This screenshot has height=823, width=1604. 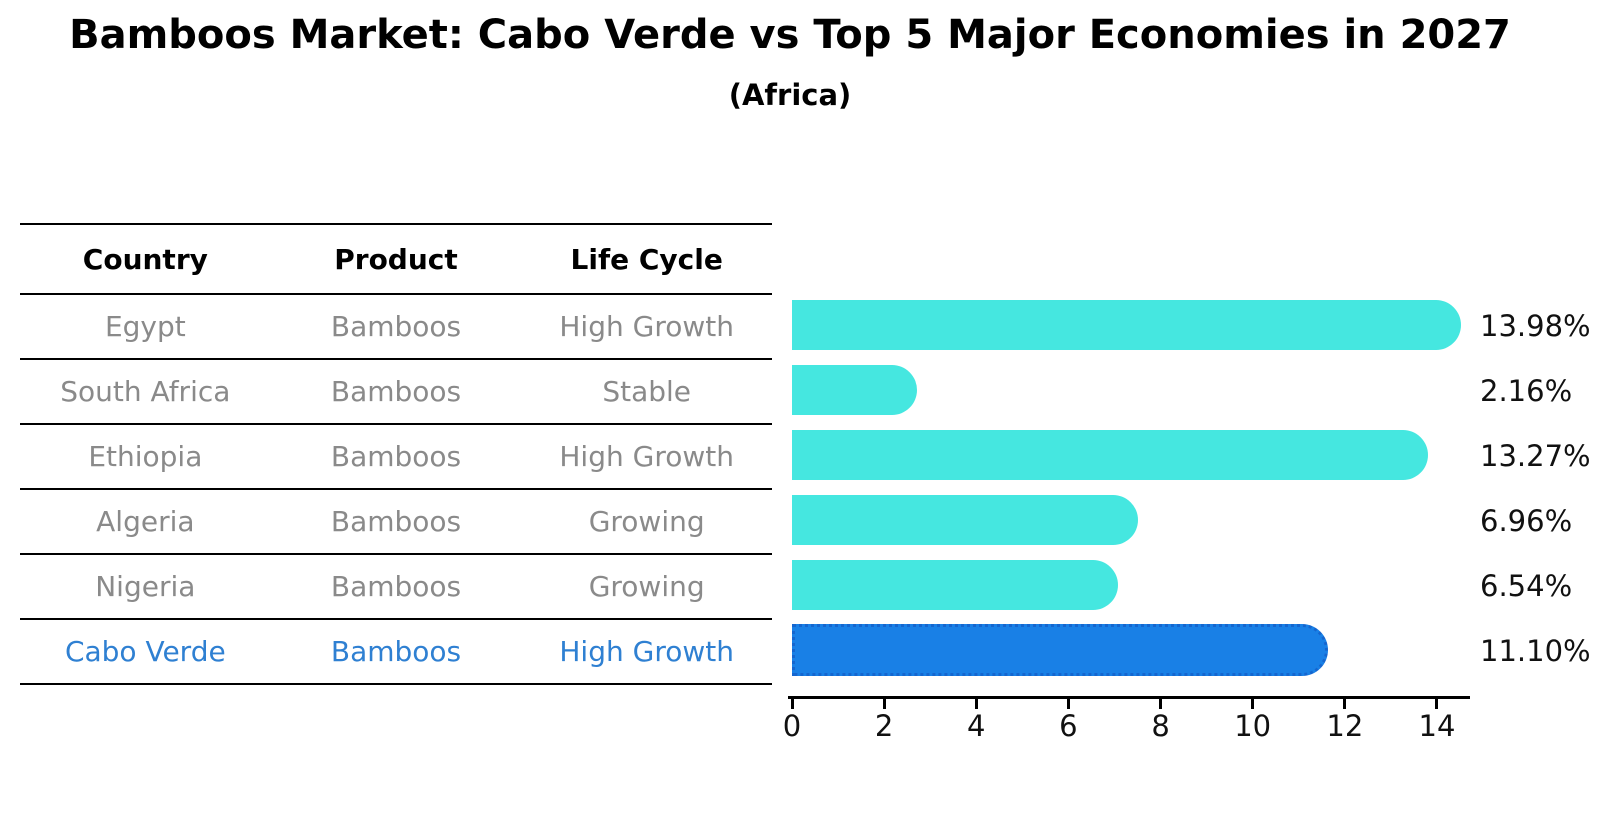 I want to click on table-row: South Africa Bamboos Stable, so click(x=396, y=392).